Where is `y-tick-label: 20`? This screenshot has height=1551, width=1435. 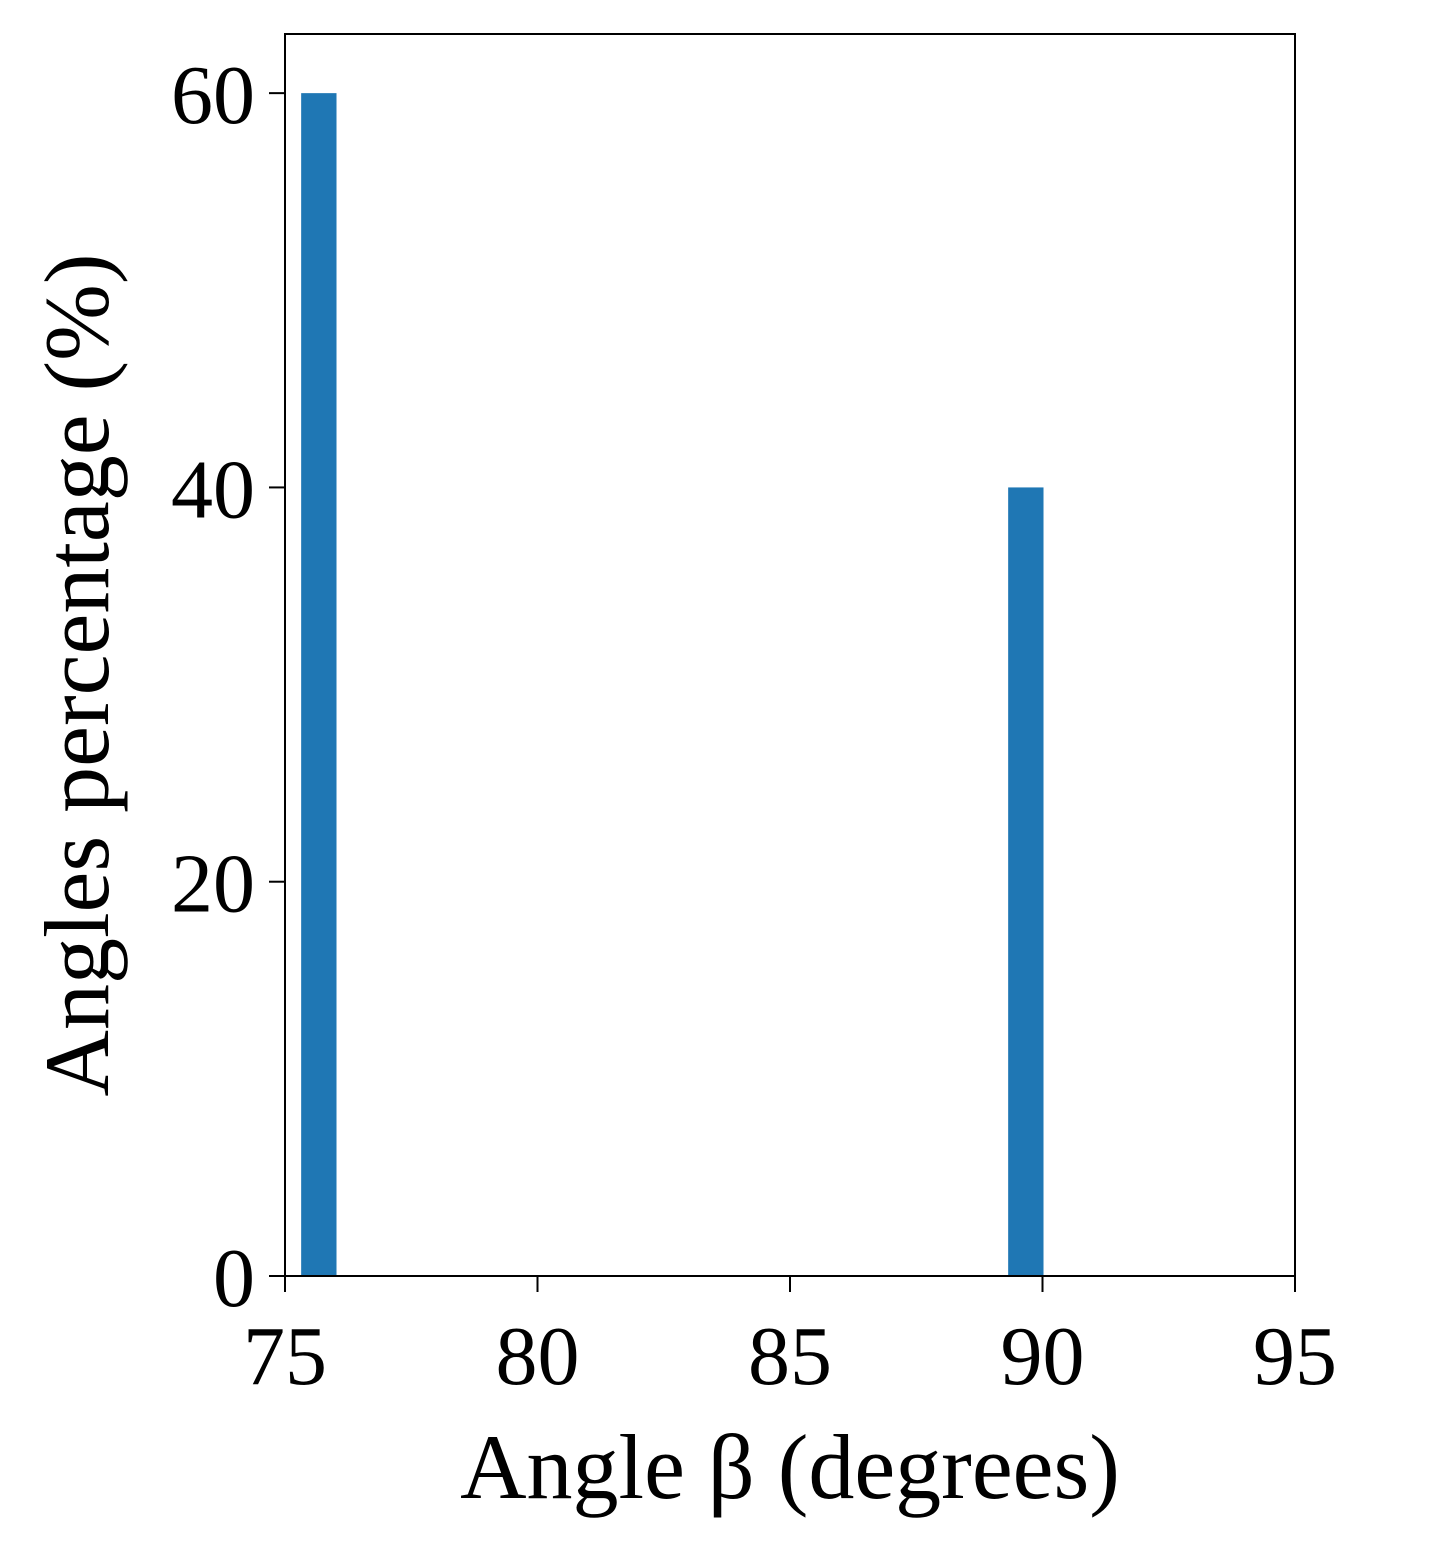
y-tick-label: 20 is located at coordinates (213, 884).